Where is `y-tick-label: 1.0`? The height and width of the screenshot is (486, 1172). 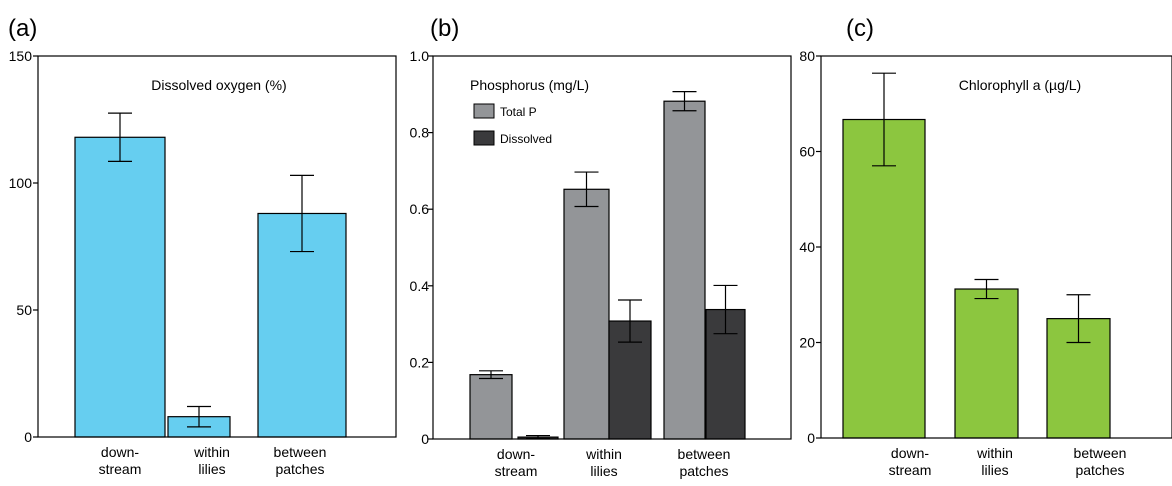 y-tick-label: 1.0 is located at coordinates (420, 56).